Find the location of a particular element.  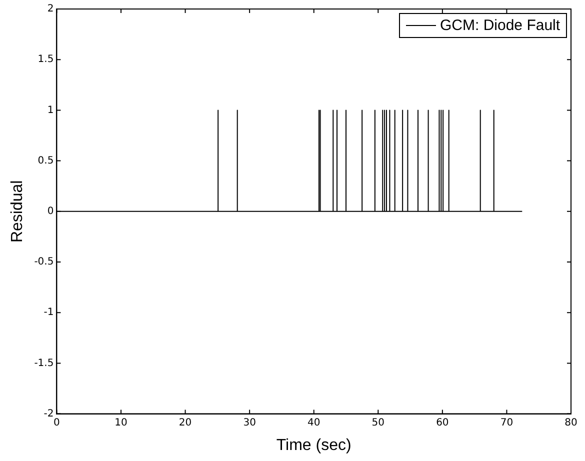

y-axis-title: Residual is located at coordinates (17, 211).